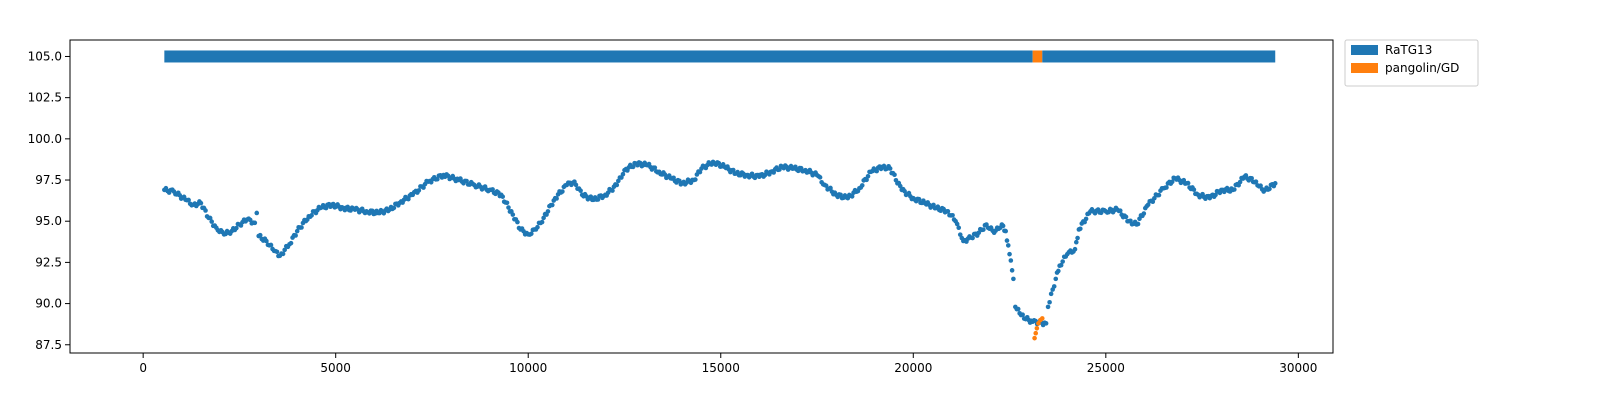 Image resolution: width=1600 pixels, height=400 pixels. I want to click on y-tick-label: 102.5, so click(45, 98).